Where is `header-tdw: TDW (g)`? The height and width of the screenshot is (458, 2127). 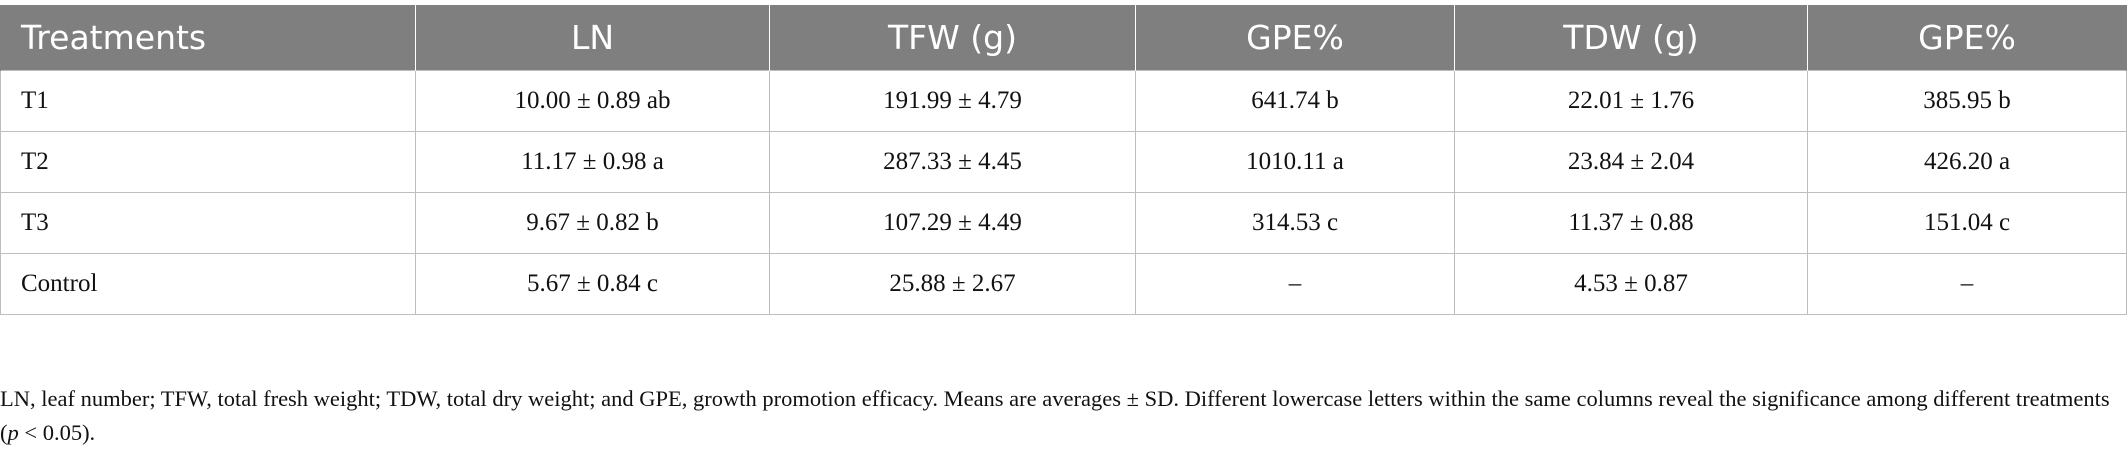 header-tdw: TDW (g) is located at coordinates (1631, 37).